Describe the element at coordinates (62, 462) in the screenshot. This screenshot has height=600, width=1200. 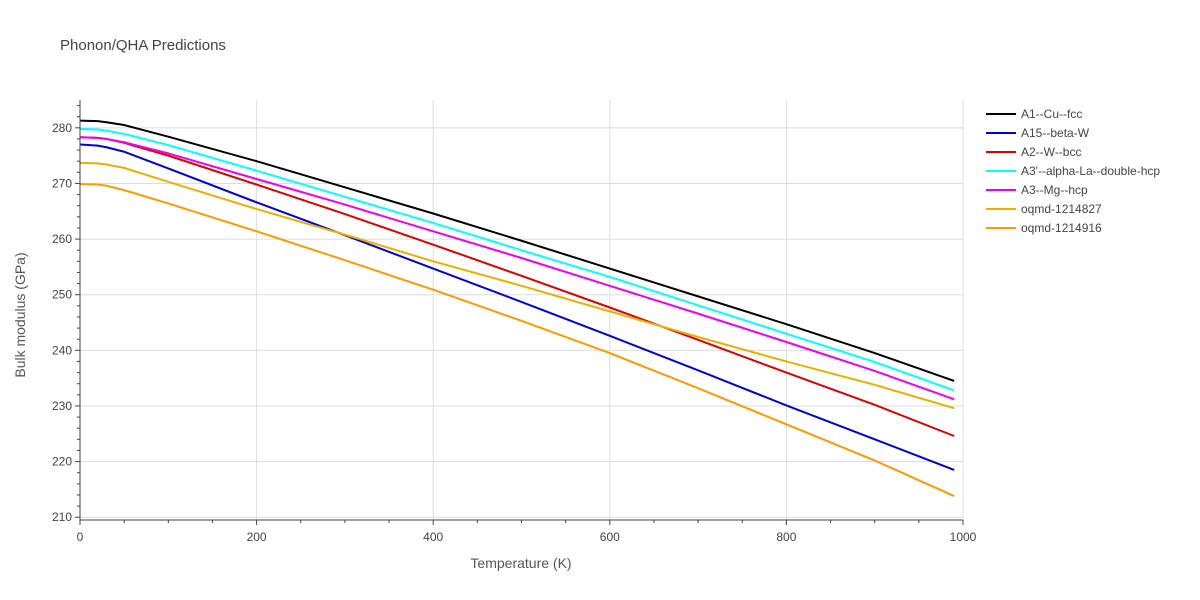
I see `y-tick-label: 220` at that location.